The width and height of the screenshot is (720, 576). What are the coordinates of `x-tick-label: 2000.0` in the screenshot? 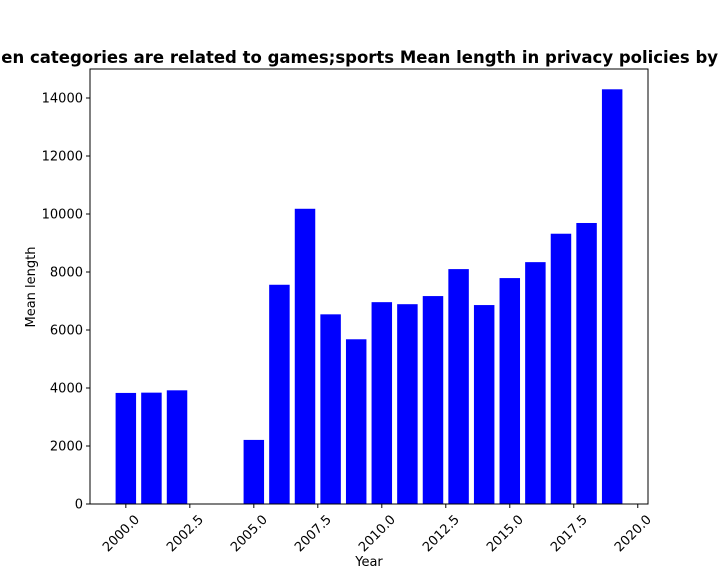 It's located at (121, 533).